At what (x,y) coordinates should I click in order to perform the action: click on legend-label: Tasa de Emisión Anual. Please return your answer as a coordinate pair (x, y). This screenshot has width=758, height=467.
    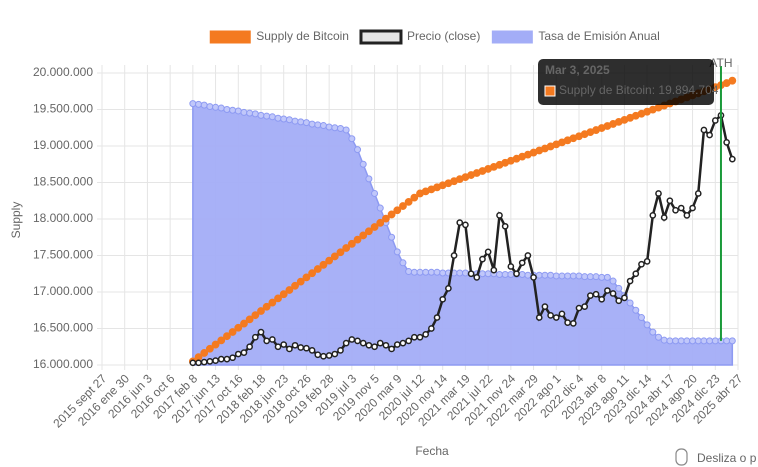
    Looking at the image, I should click on (598, 36).